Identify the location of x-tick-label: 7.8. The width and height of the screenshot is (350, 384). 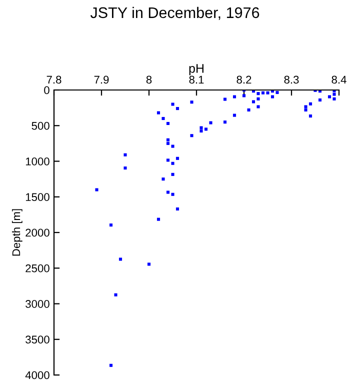
(54, 80).